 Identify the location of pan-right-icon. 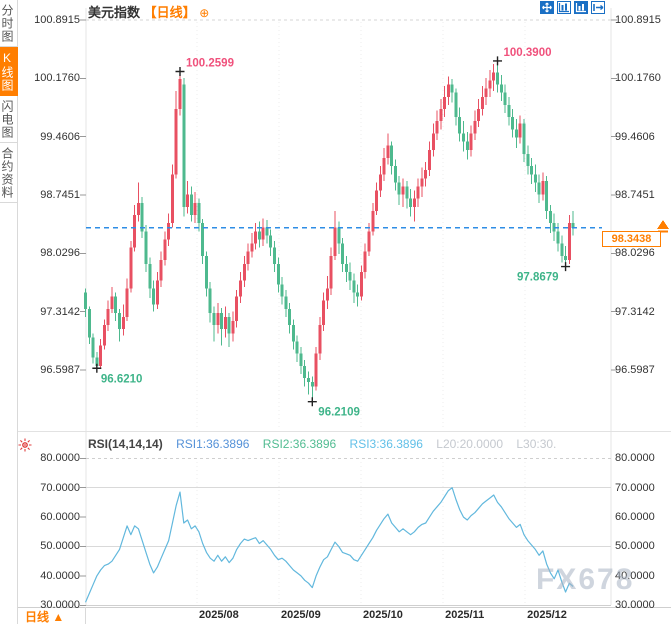
(598, 7).